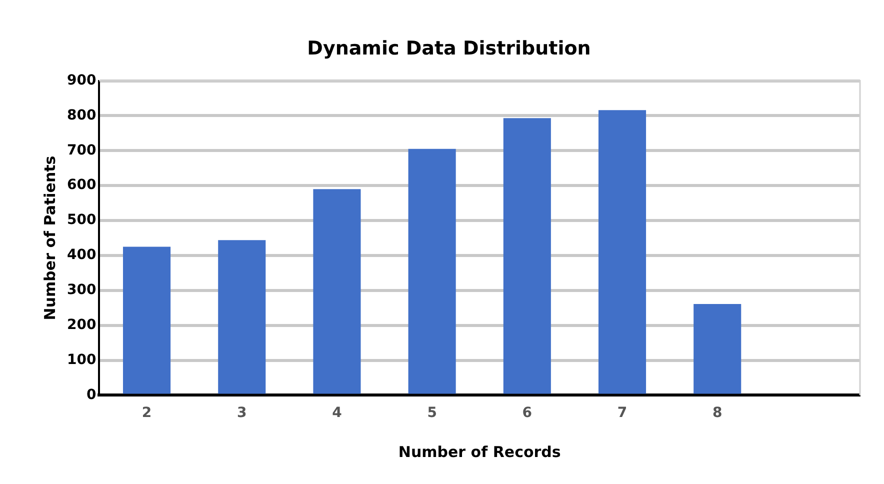 The height and width of the screenshot is (484, 884). What do you see at coordinates (81, 150) in the screenshot?
I see `y-tick-label: 700` at bounding box center [81, 150].